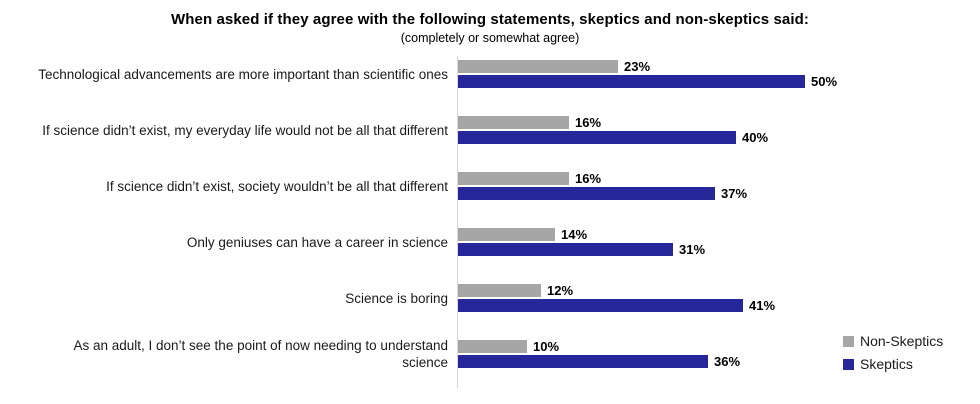  I want to click on bar-group: 16% 40%, so click(612, 130).